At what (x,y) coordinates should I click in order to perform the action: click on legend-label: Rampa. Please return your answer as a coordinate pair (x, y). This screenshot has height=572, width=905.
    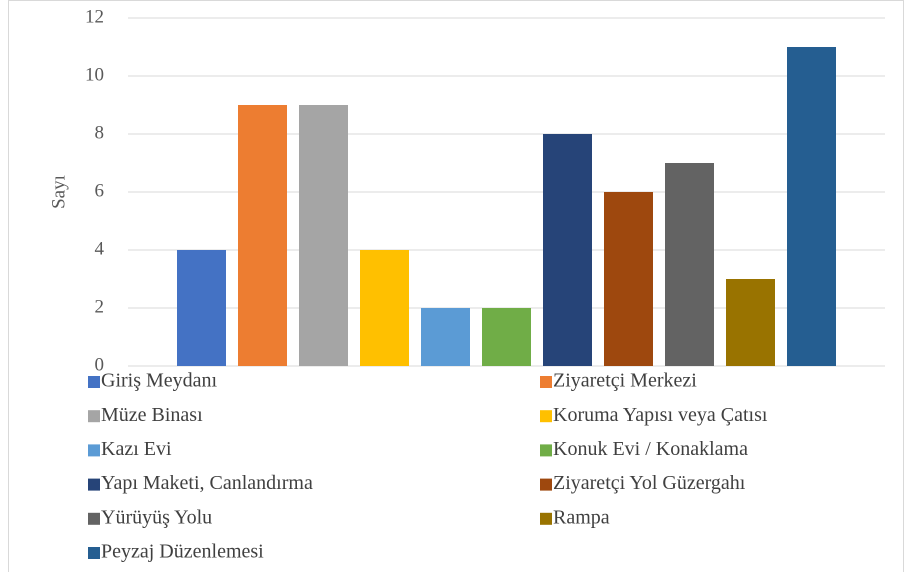
    Looking at the image, I should click on (581, 517).